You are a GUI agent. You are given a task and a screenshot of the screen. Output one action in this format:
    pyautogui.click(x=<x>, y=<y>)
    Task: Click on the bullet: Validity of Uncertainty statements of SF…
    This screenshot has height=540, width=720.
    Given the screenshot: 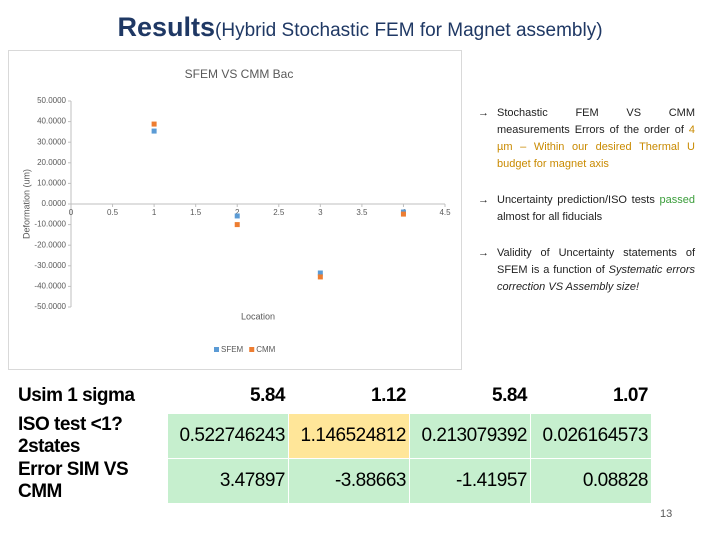 What is the action you would take?
    pyautogui.click(x=586, y=270)
    